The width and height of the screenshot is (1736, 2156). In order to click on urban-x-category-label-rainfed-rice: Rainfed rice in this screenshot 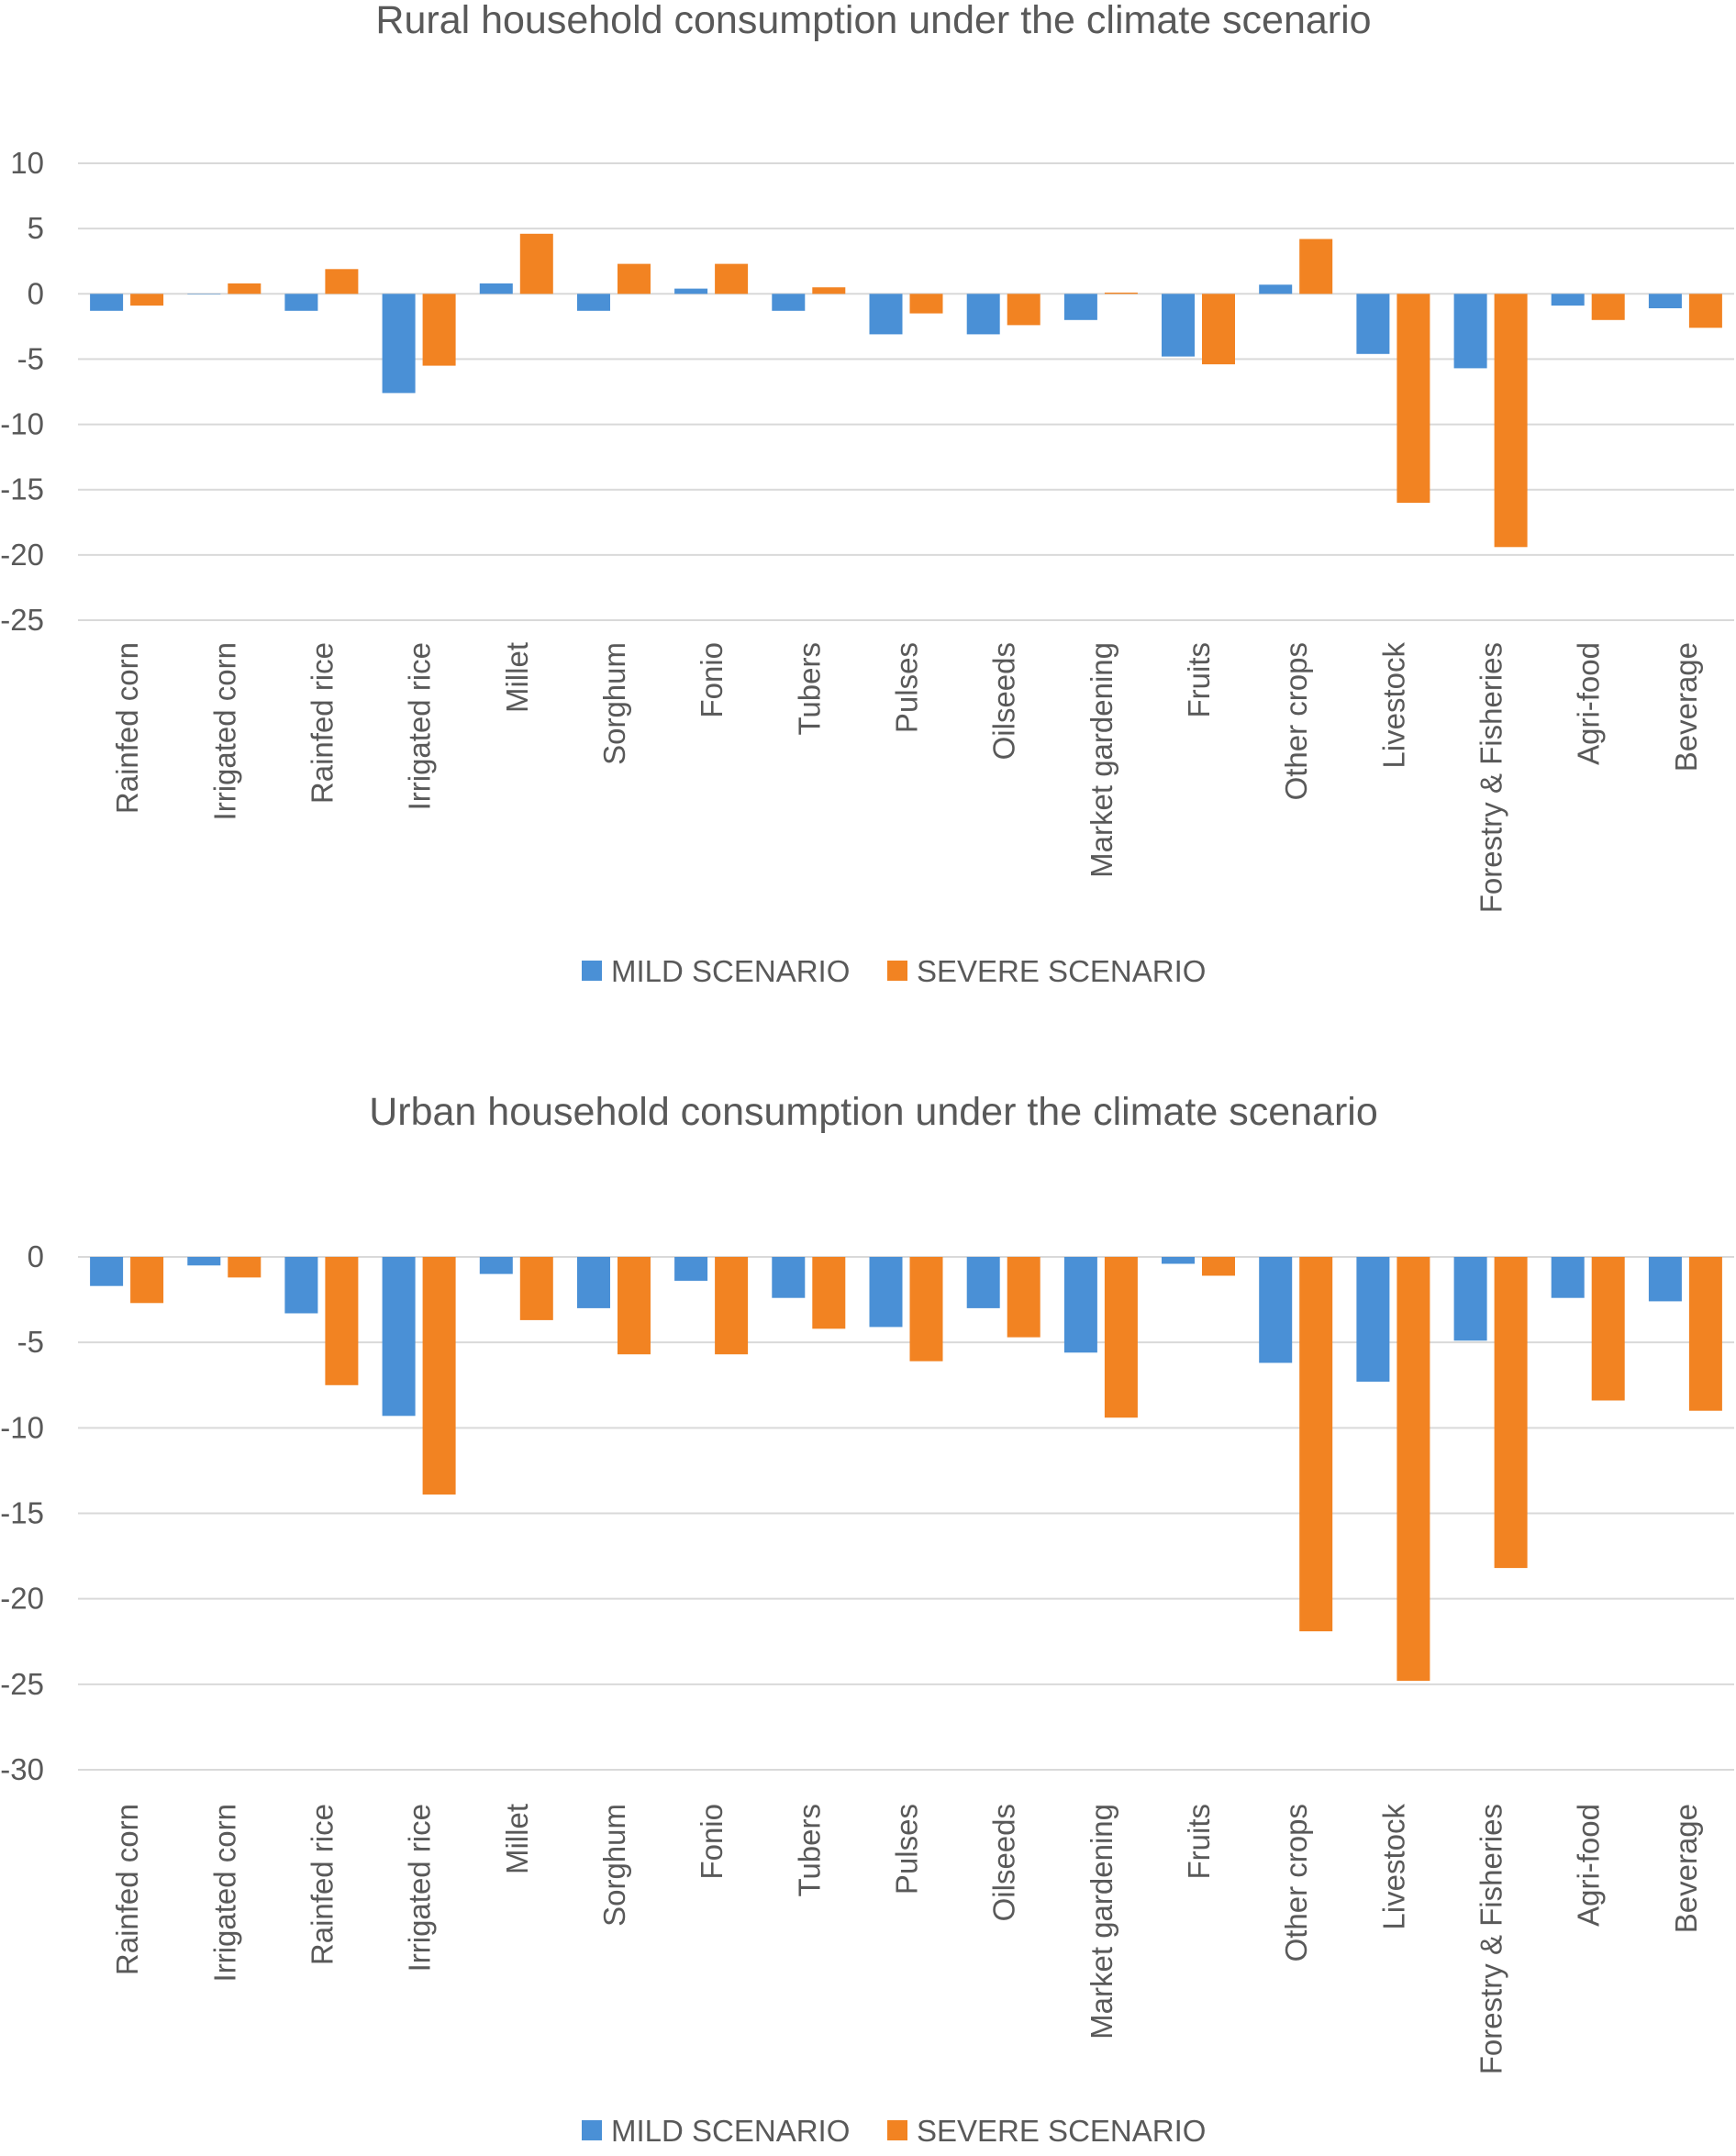, I will do `click(322, 1884)`.